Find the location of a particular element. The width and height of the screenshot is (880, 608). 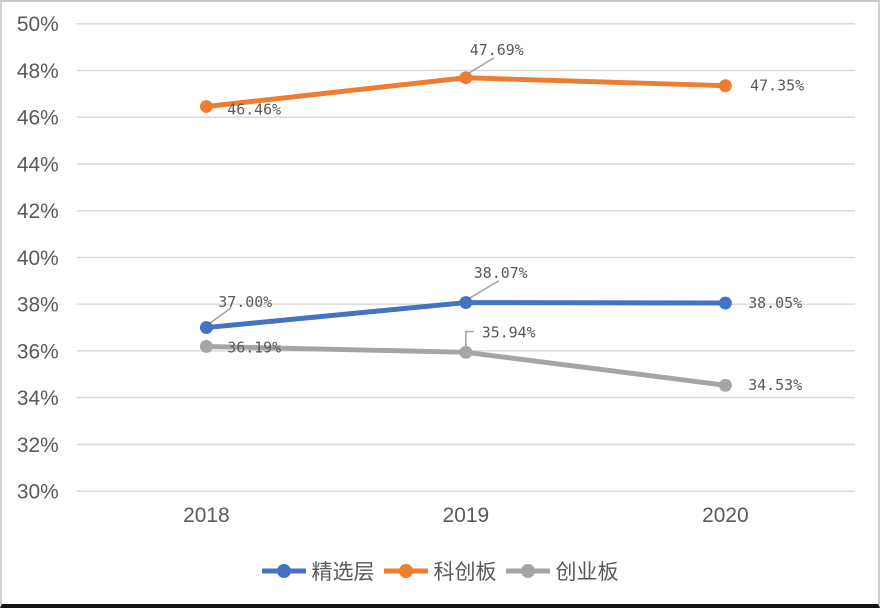

legend-label: 创业板 is located at coordinates (587, 572).